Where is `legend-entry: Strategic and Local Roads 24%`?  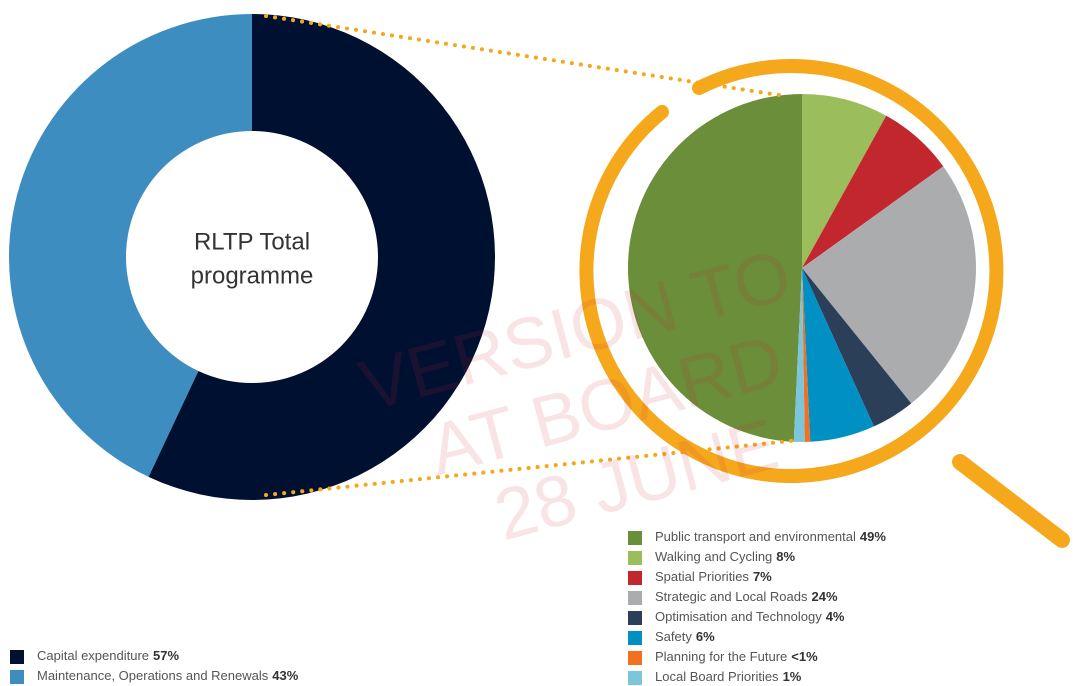 legend-entry: Strategic and Local Roads 24% is located at coordinates (746, 596).